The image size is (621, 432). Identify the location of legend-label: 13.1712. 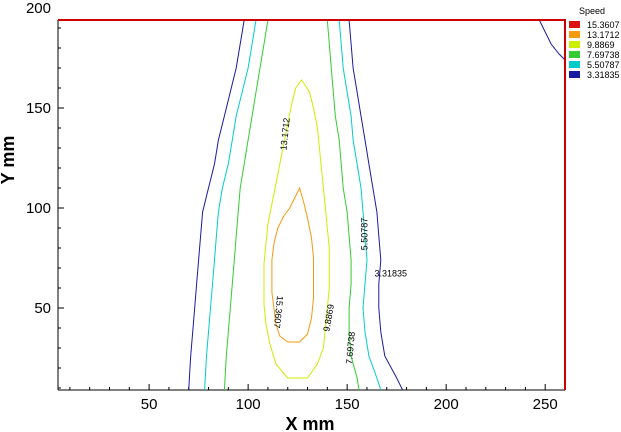
(603, 35).